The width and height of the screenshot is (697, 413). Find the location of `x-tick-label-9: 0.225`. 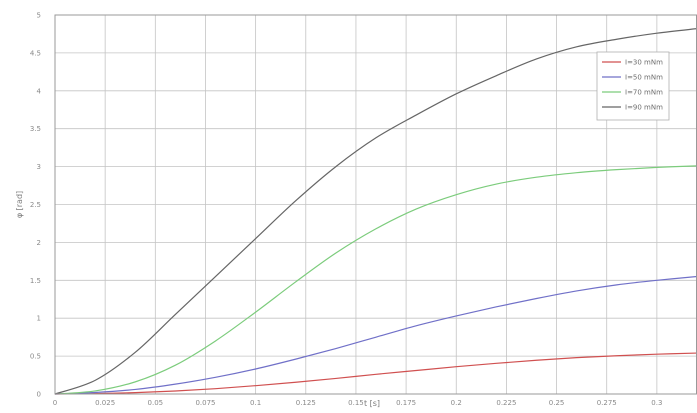

x-tick-label-9: 0.225 is located at coordinates (506, 403).